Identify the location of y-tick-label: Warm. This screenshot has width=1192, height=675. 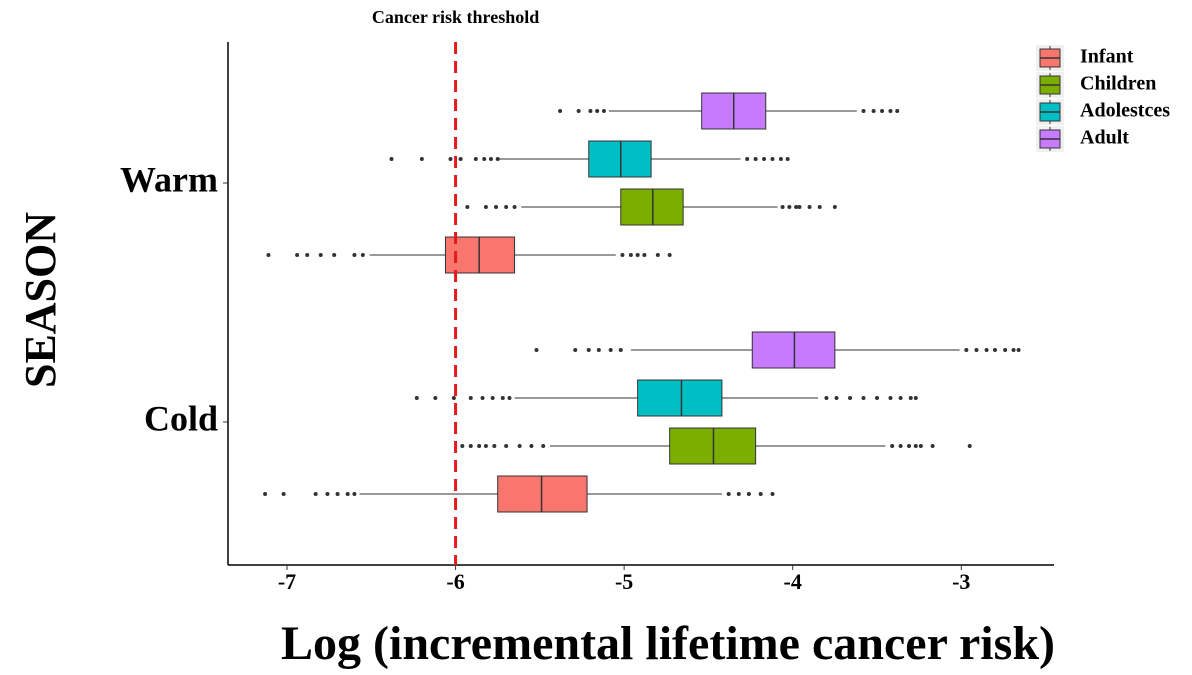
(169, 179).